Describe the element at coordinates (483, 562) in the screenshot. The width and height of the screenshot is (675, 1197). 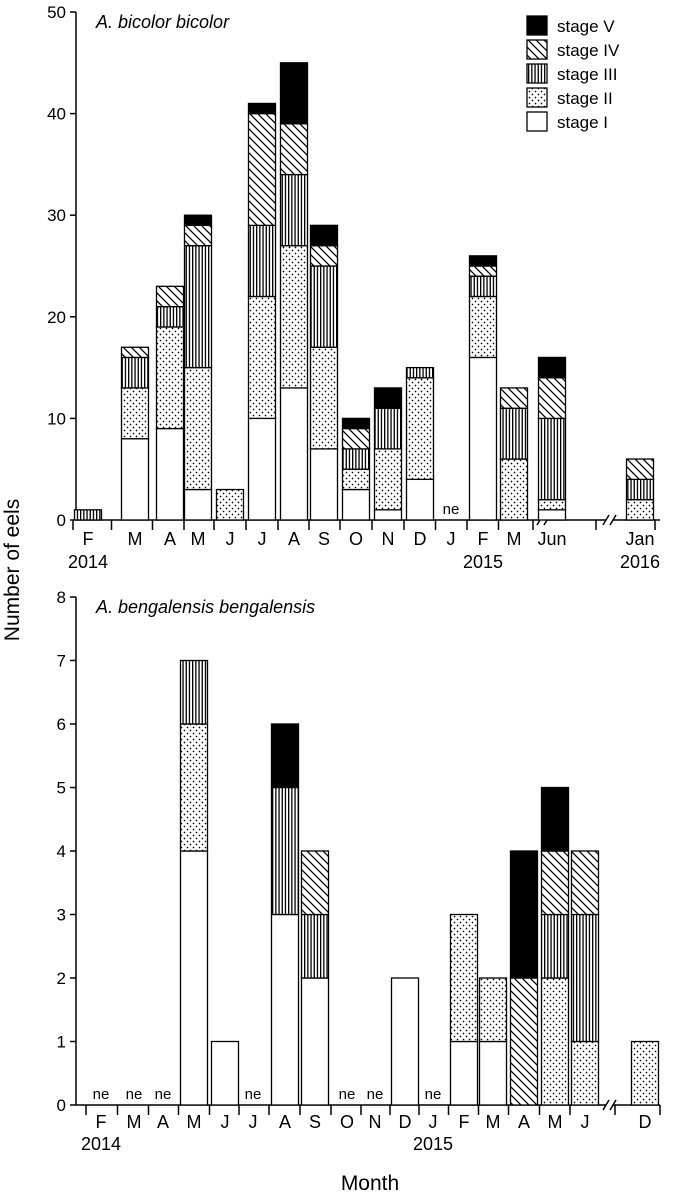
I see `top-year-label: 2015` at that location.